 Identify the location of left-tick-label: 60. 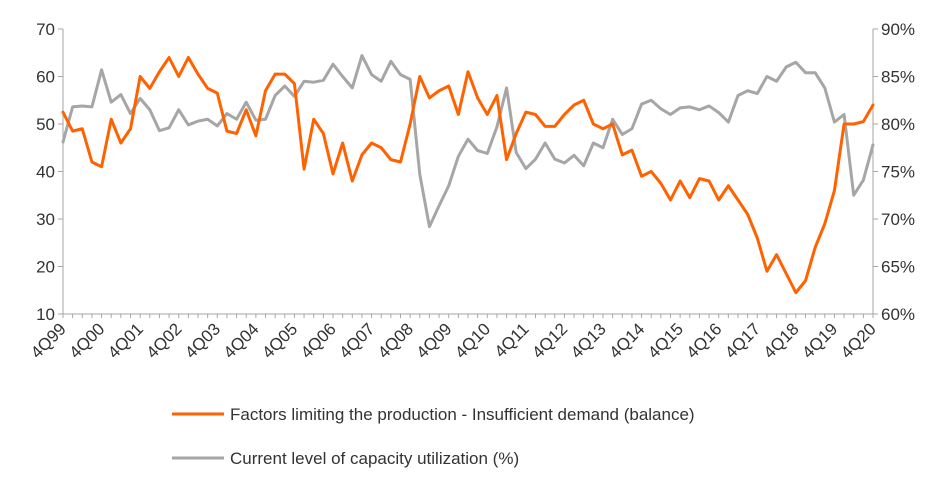
(45, 77).